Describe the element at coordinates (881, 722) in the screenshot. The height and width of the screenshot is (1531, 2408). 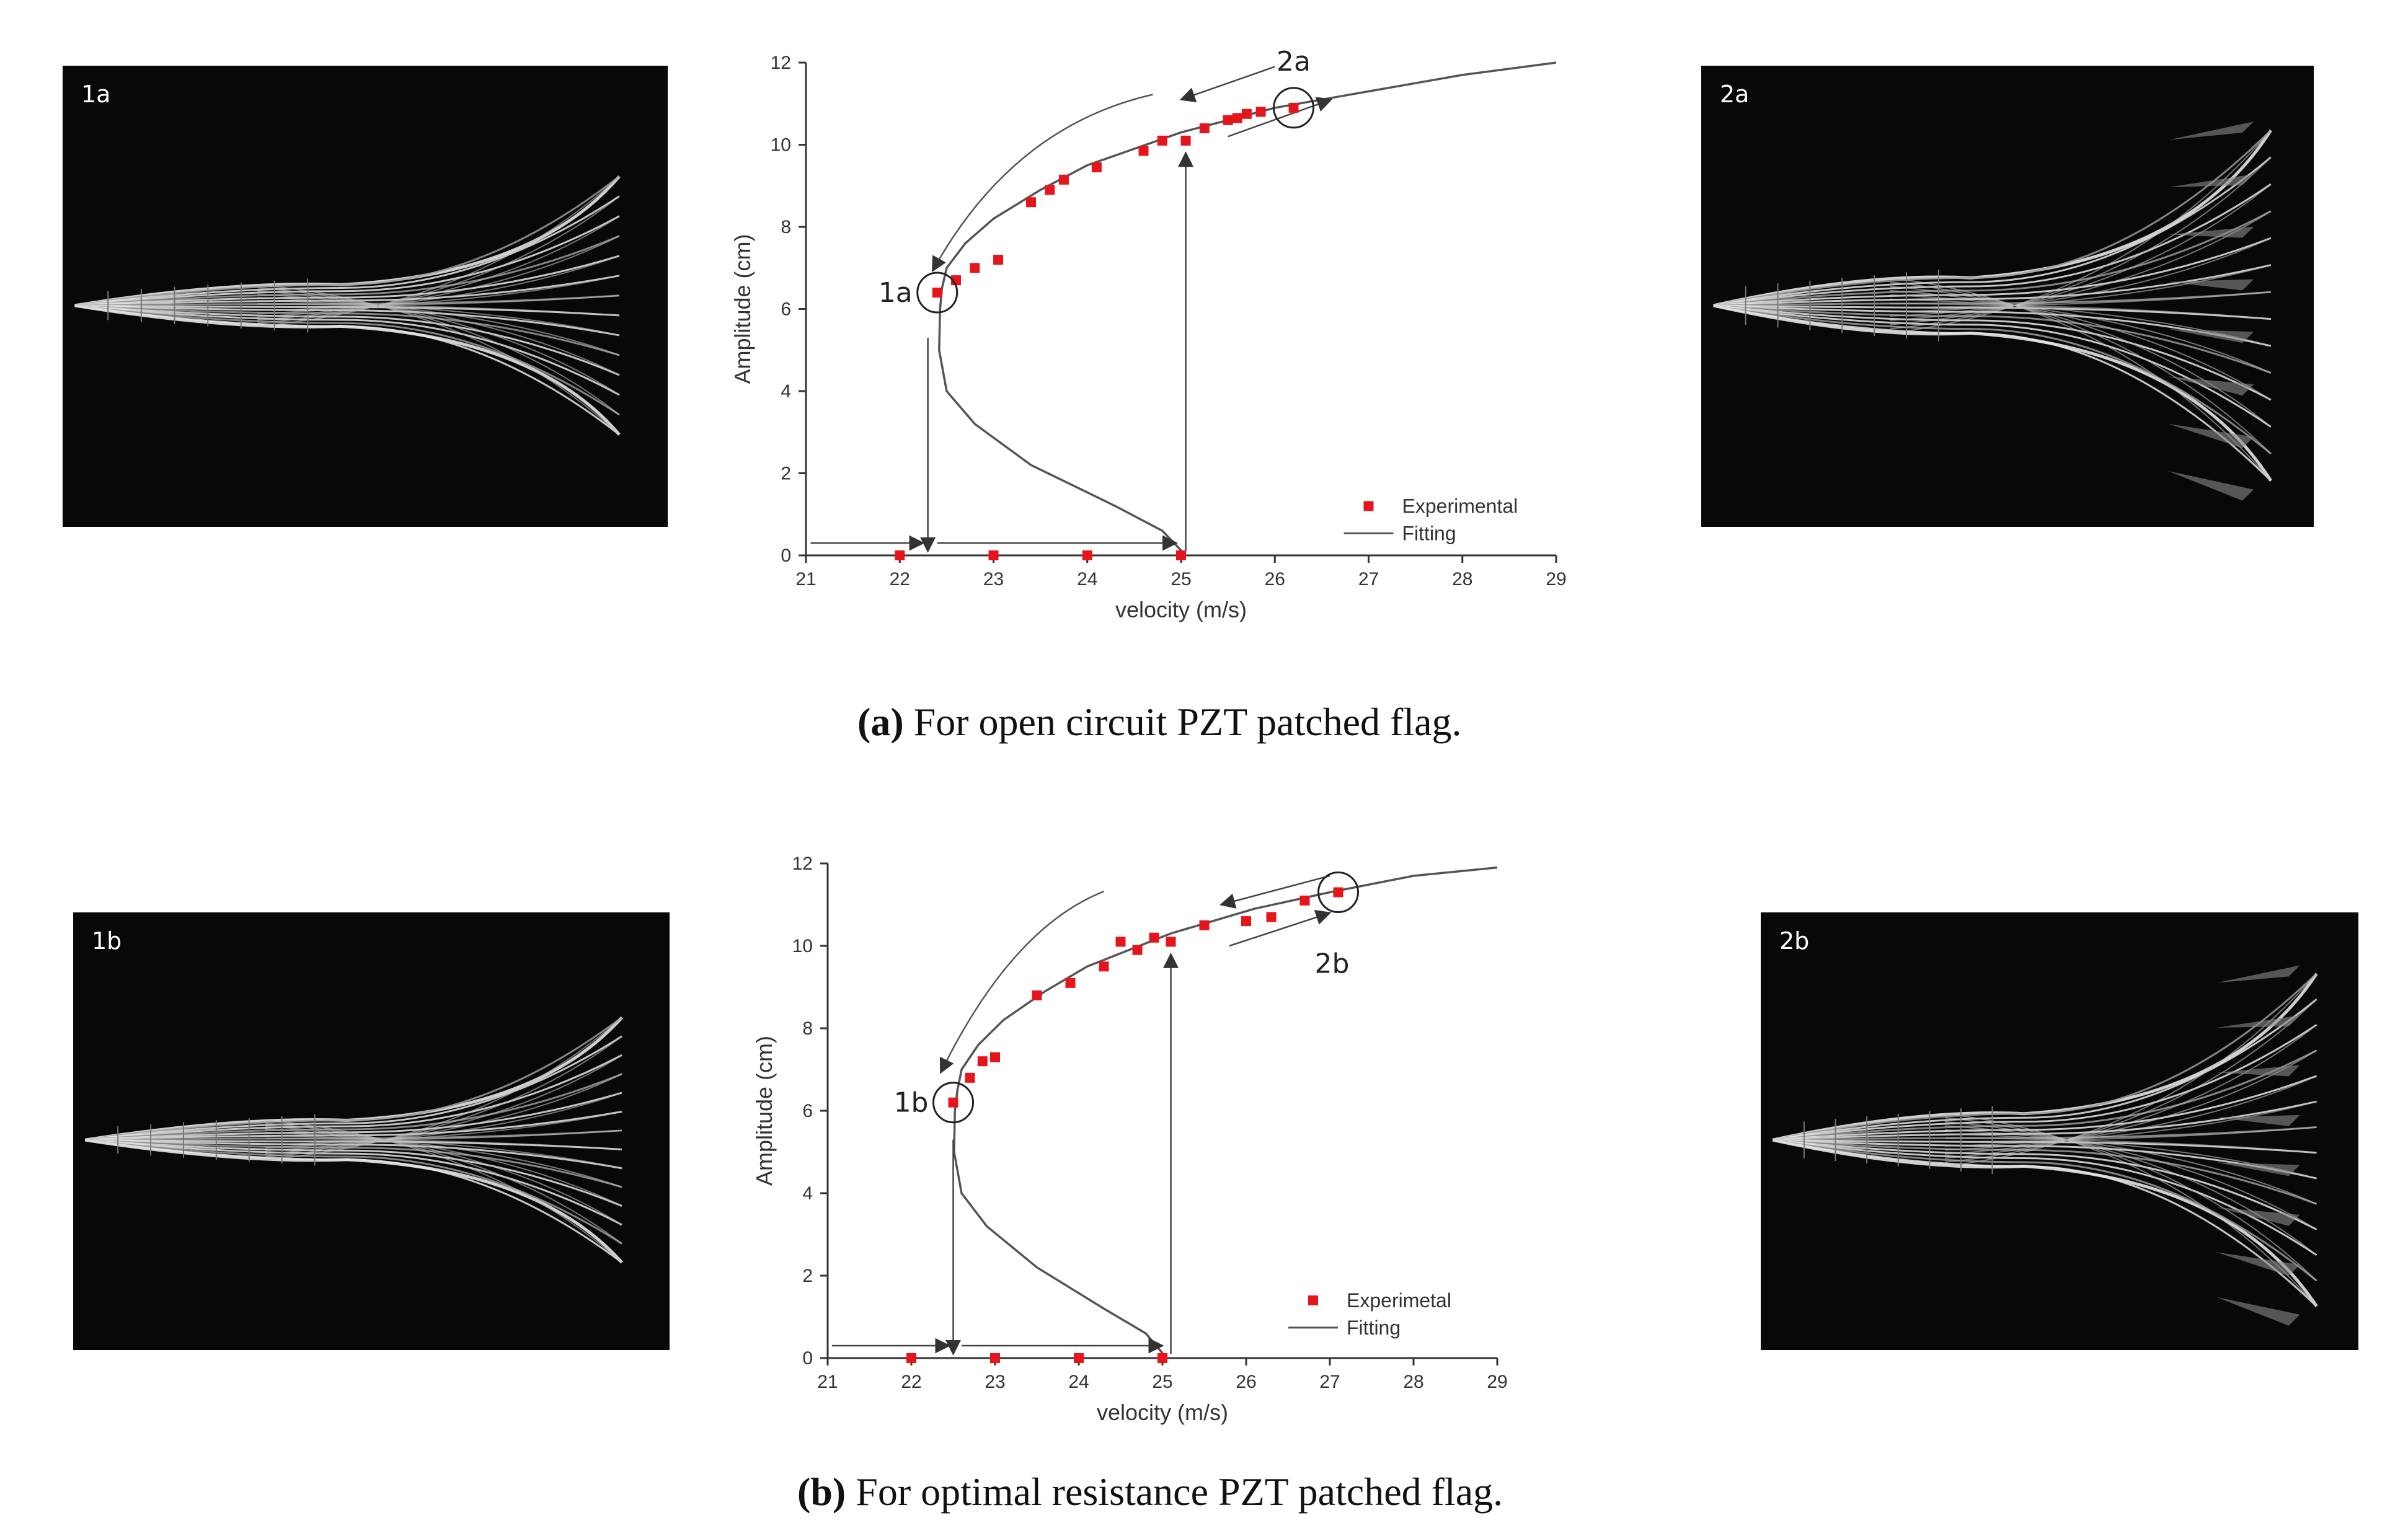
I see `caption-letter: (a)` at that location.